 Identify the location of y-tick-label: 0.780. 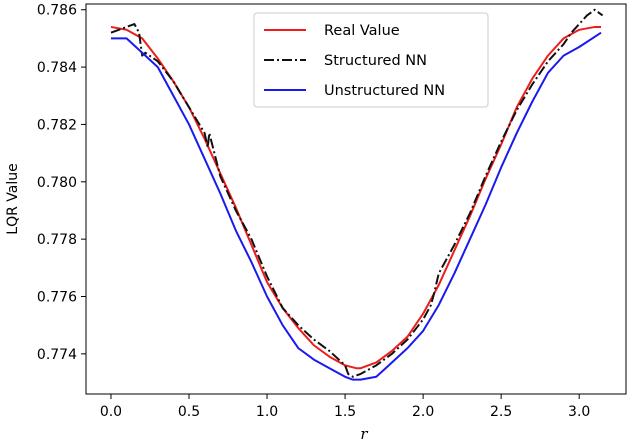
(57, 183).